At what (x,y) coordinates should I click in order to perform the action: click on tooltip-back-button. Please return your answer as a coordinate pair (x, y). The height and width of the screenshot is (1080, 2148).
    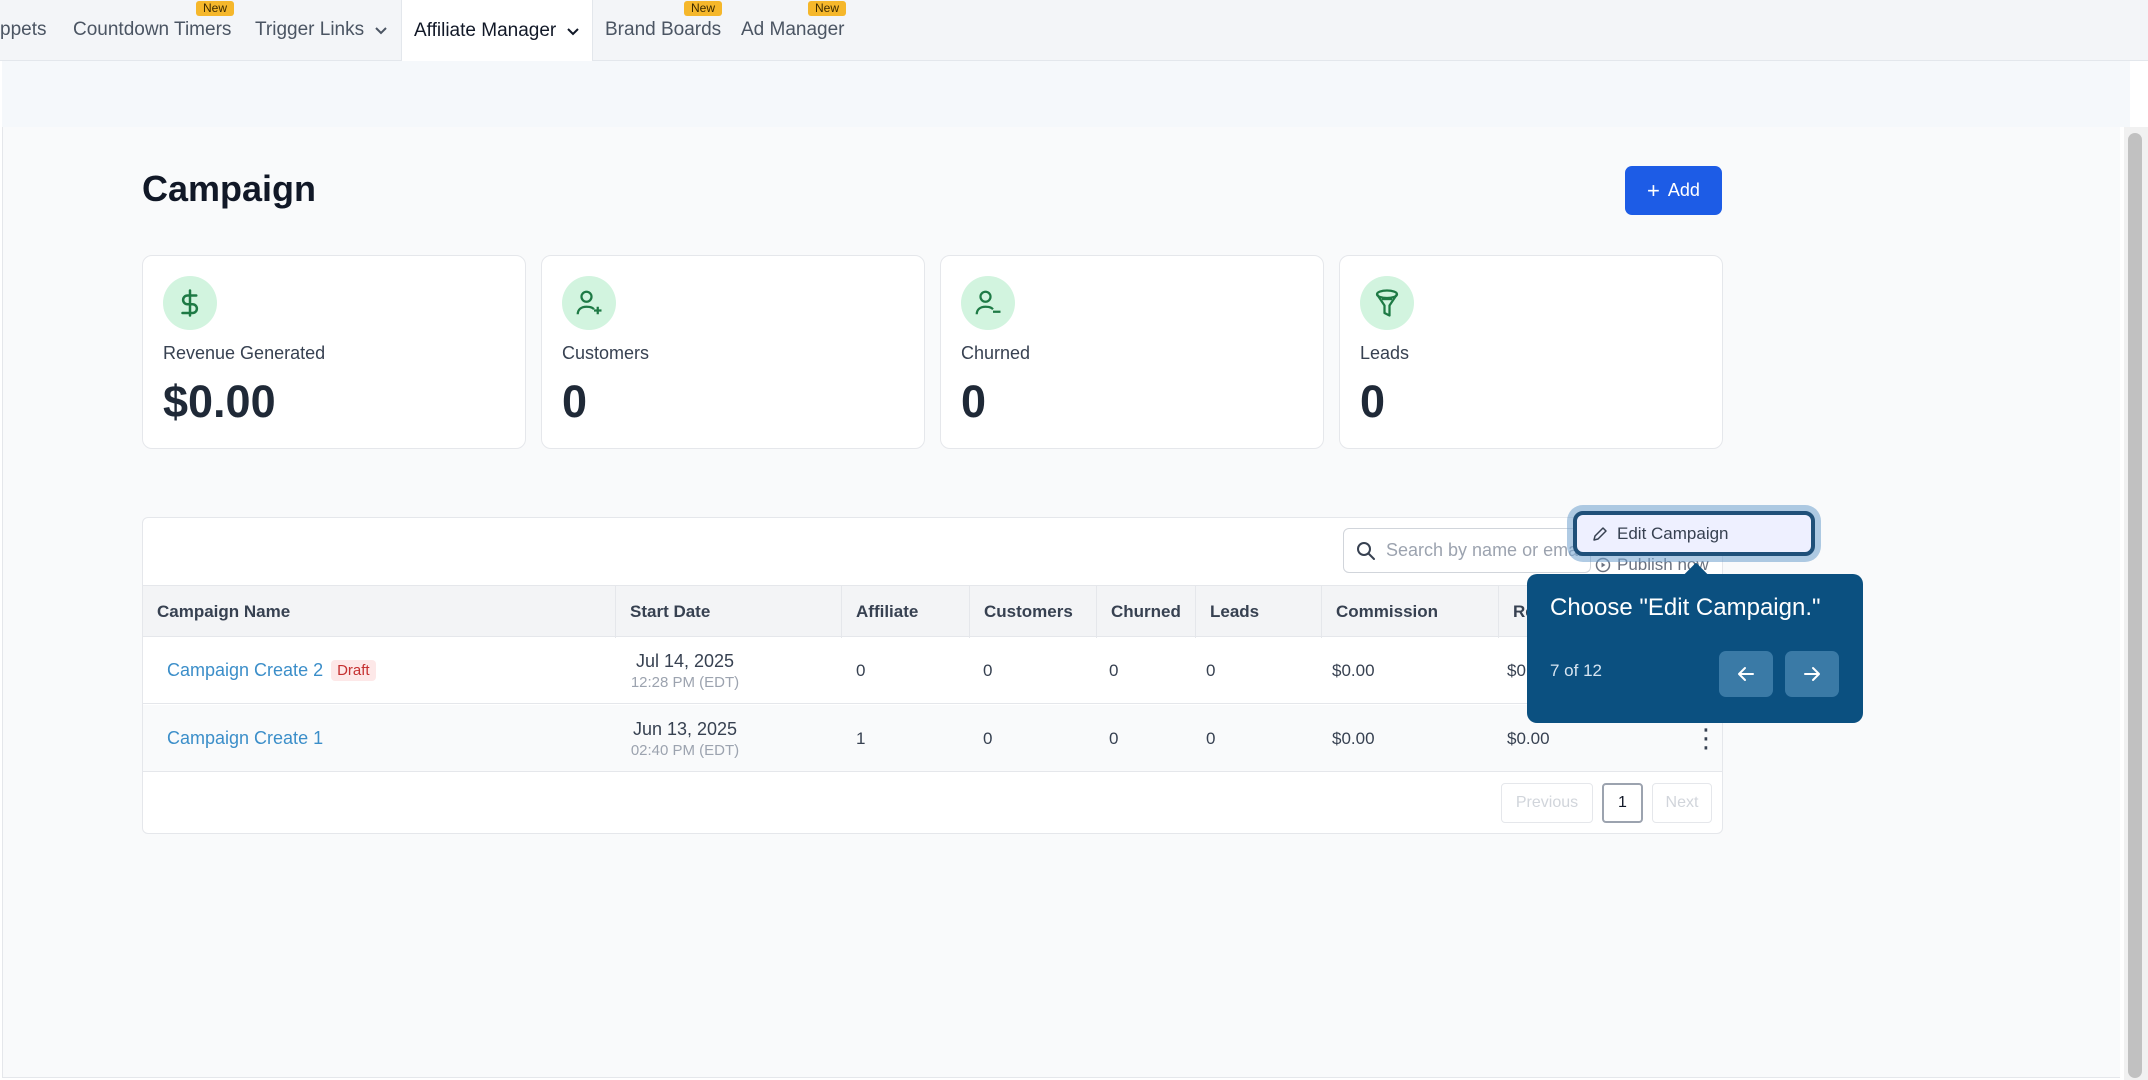
    Looking at the image, I should click on (1746, 674).